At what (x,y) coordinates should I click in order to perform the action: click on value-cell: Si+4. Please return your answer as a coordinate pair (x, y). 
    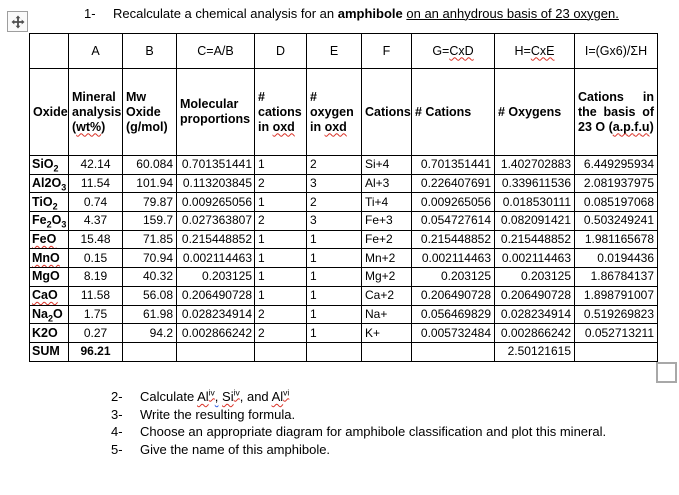
    Looking at the image, I should click on (386, 165).